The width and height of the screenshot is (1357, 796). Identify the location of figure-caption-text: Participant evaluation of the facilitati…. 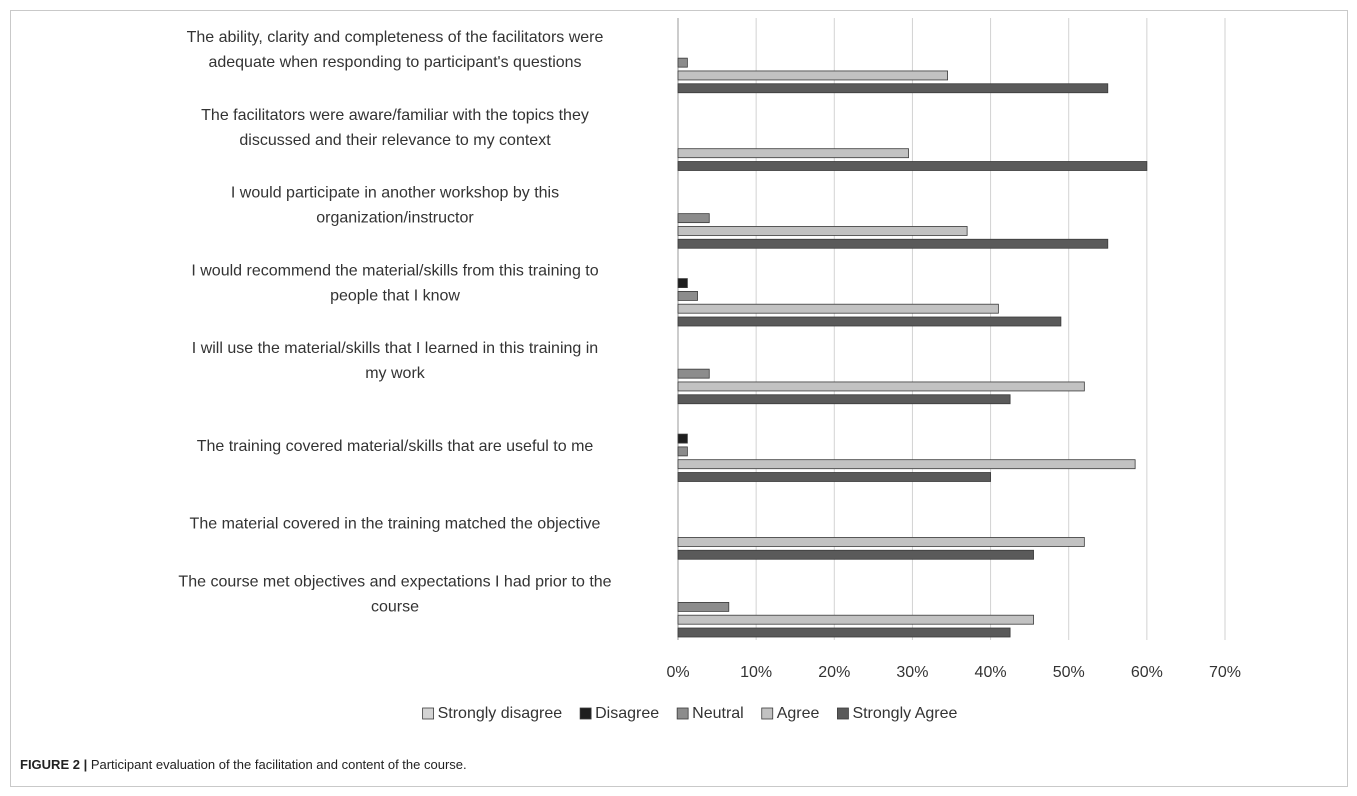
(277, 764).